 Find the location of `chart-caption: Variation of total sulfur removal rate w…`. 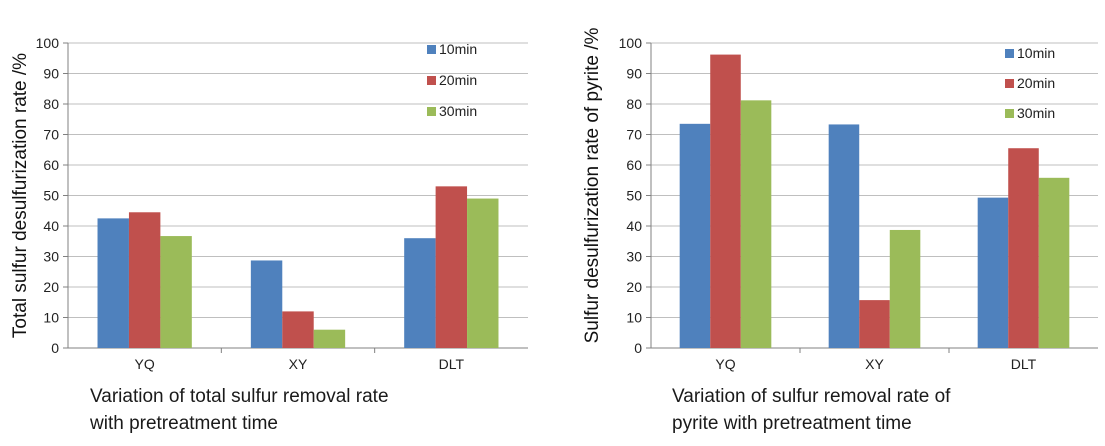

chart-caption: Variation of total sulfur removal rate w… is located at coordinates (280, 410).